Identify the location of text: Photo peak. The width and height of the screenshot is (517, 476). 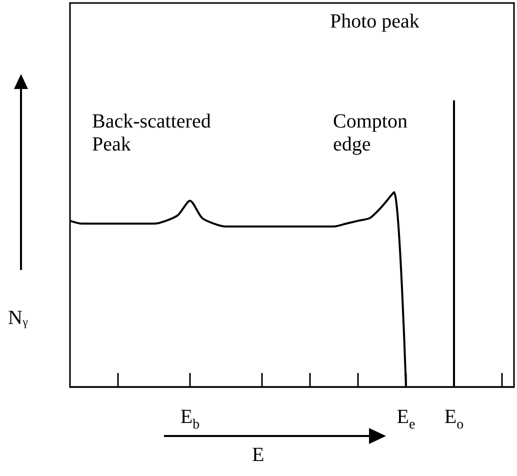
(375, 21).